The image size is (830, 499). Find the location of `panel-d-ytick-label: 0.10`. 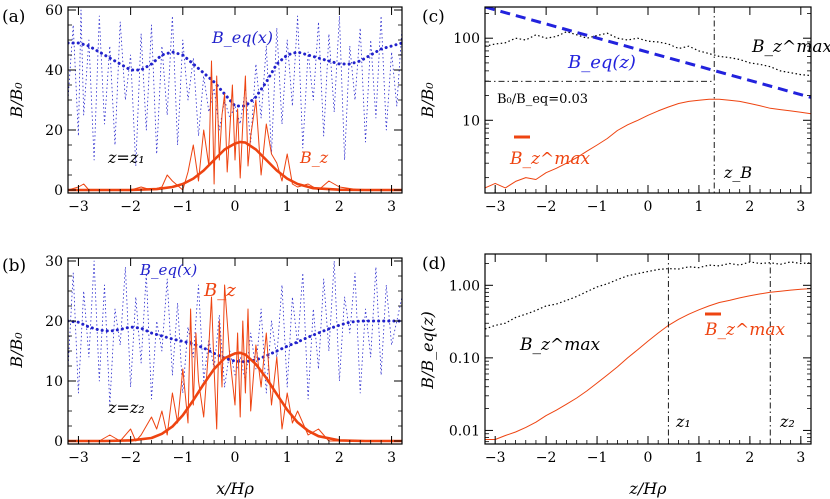

panel-d-ytick-label: 0.10 is located at coordinates (464, 359).